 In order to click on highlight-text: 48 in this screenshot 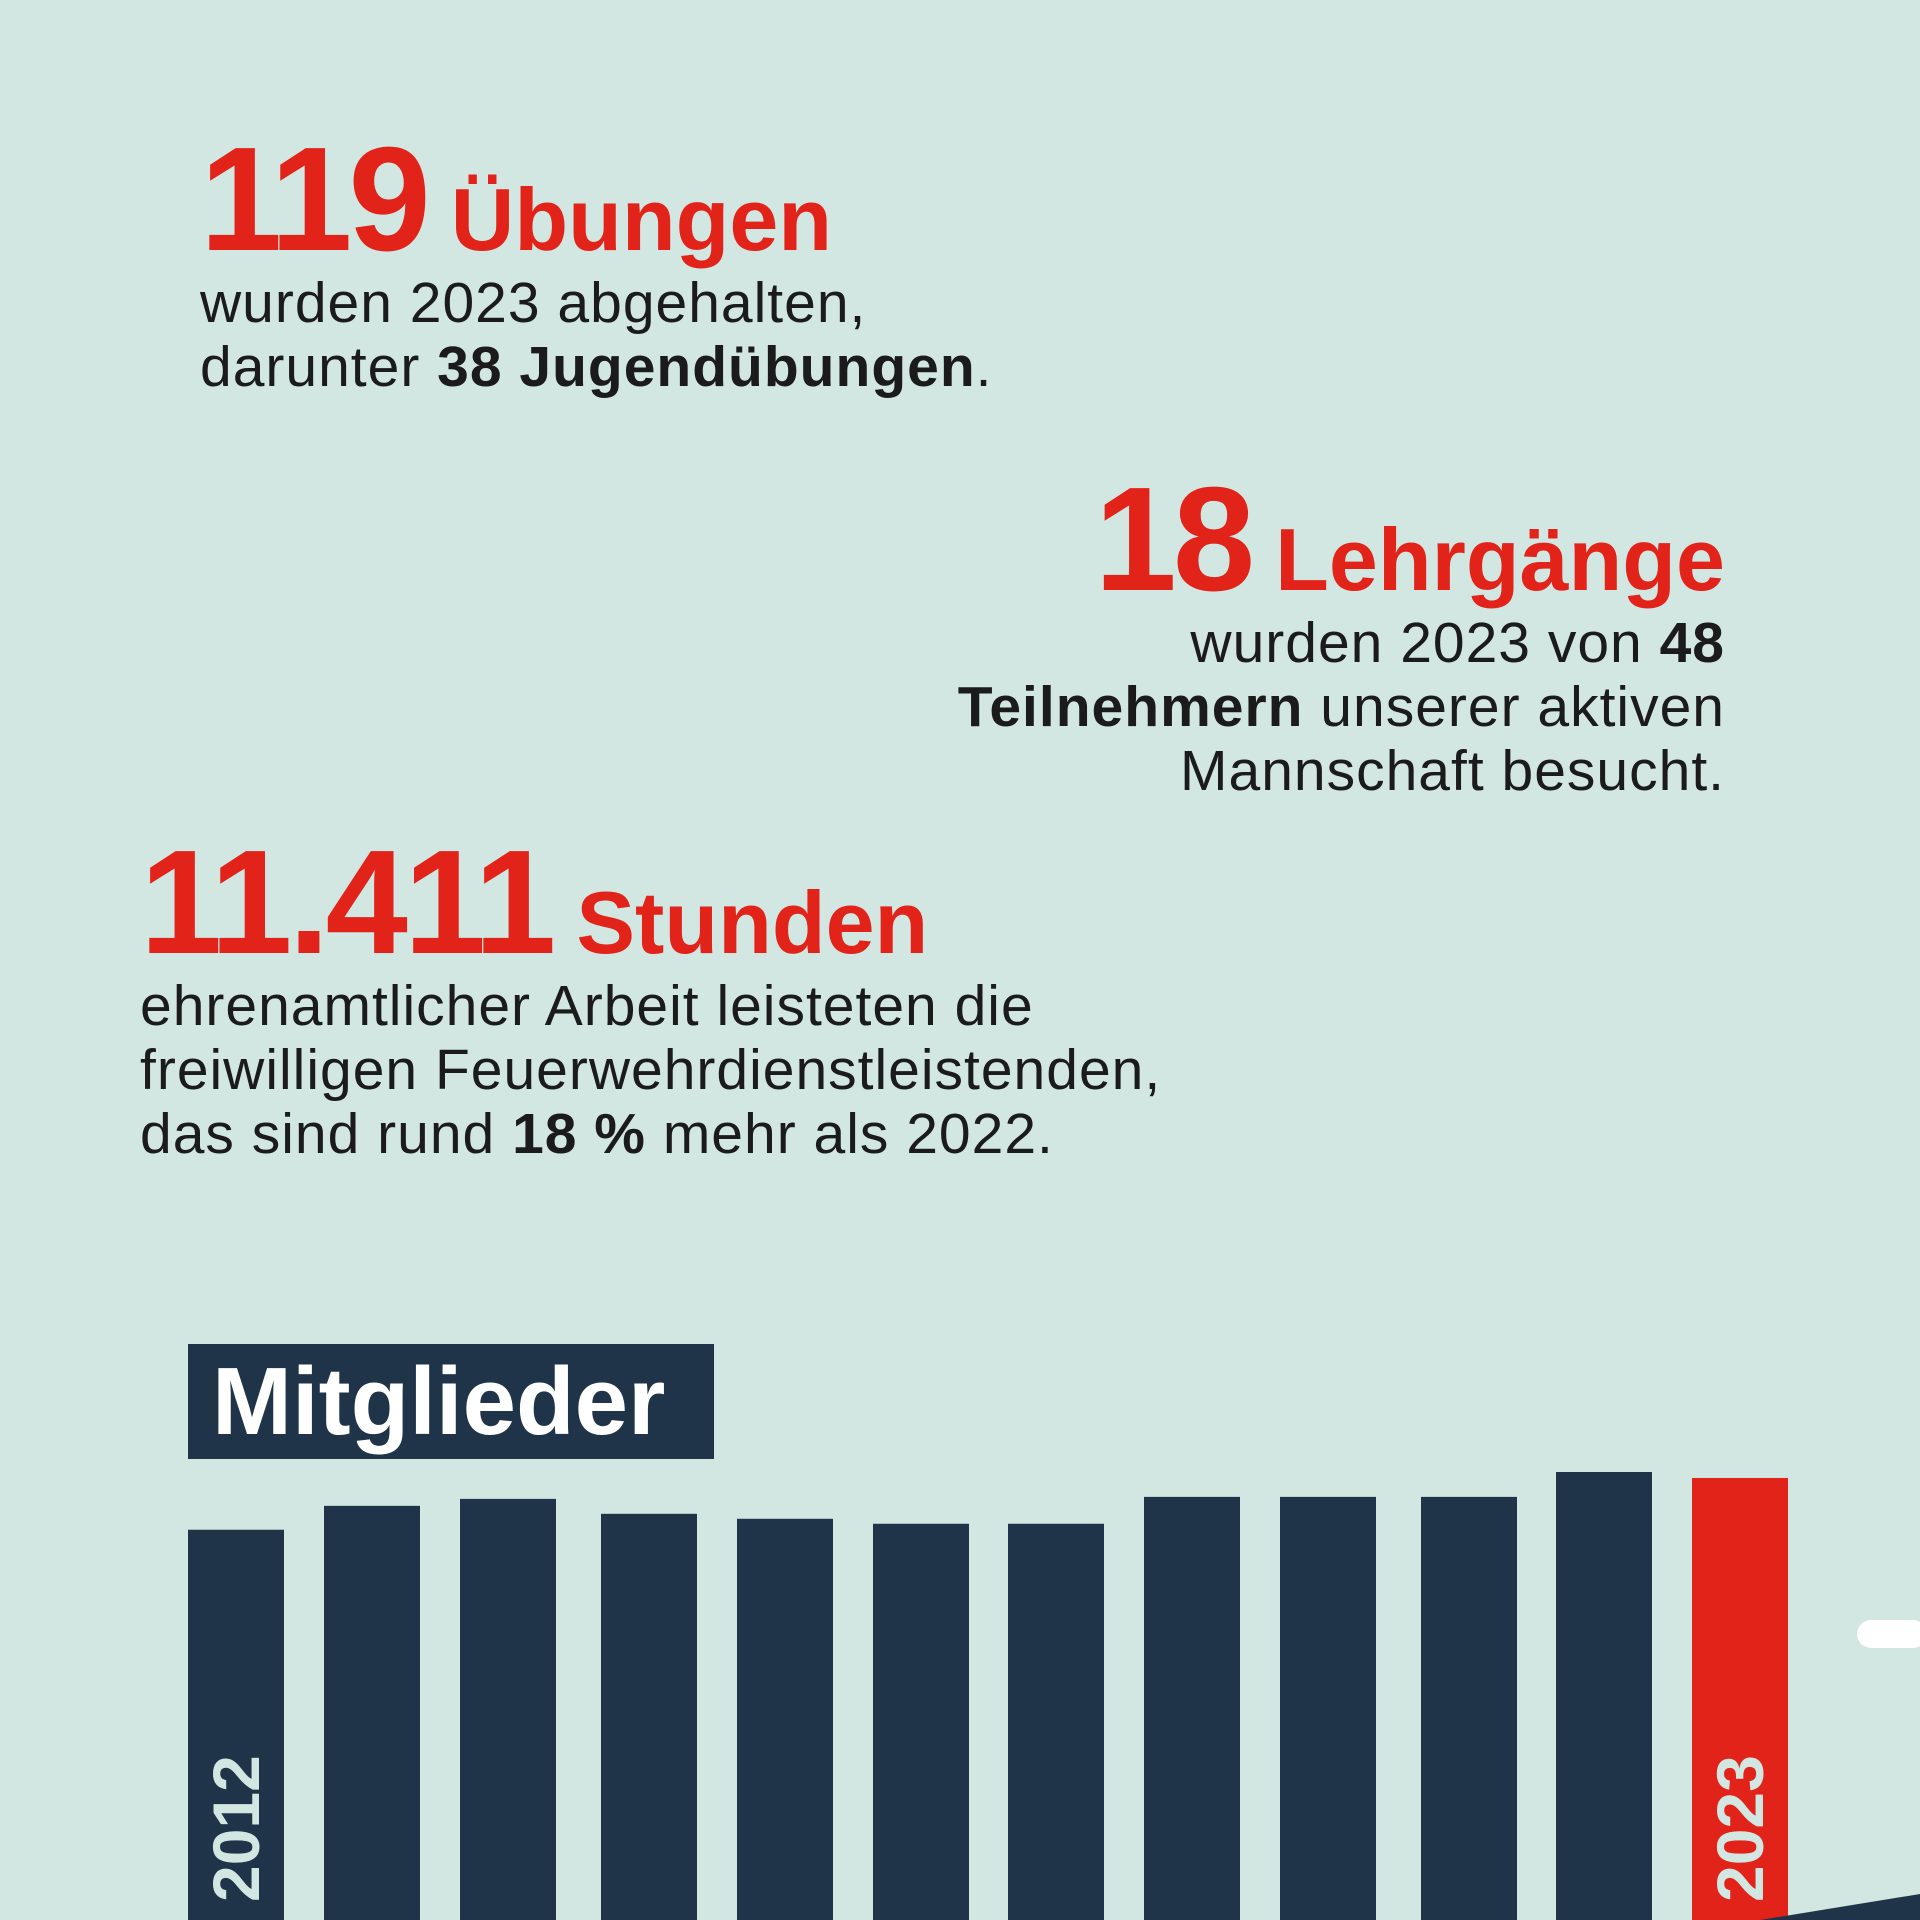, I will do `click(1692, 643)`.